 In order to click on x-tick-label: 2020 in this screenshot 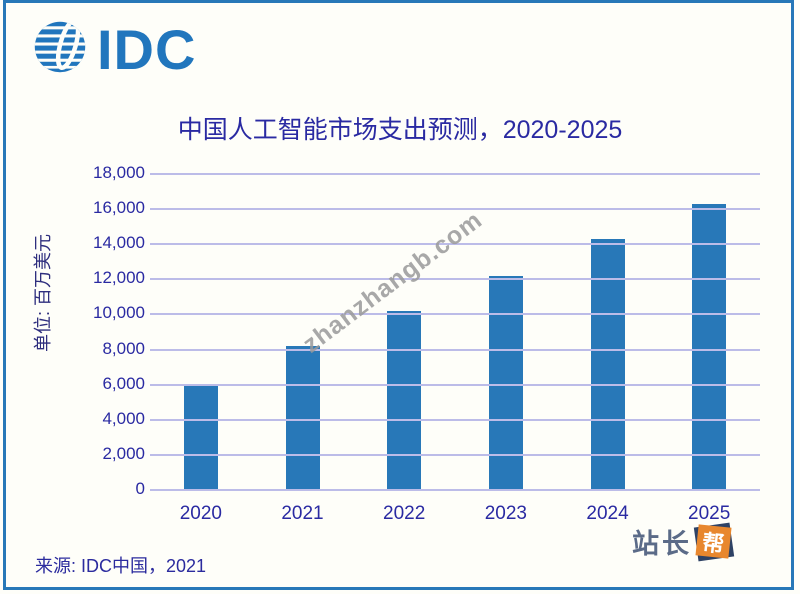, I will do `click(200, 513)`.